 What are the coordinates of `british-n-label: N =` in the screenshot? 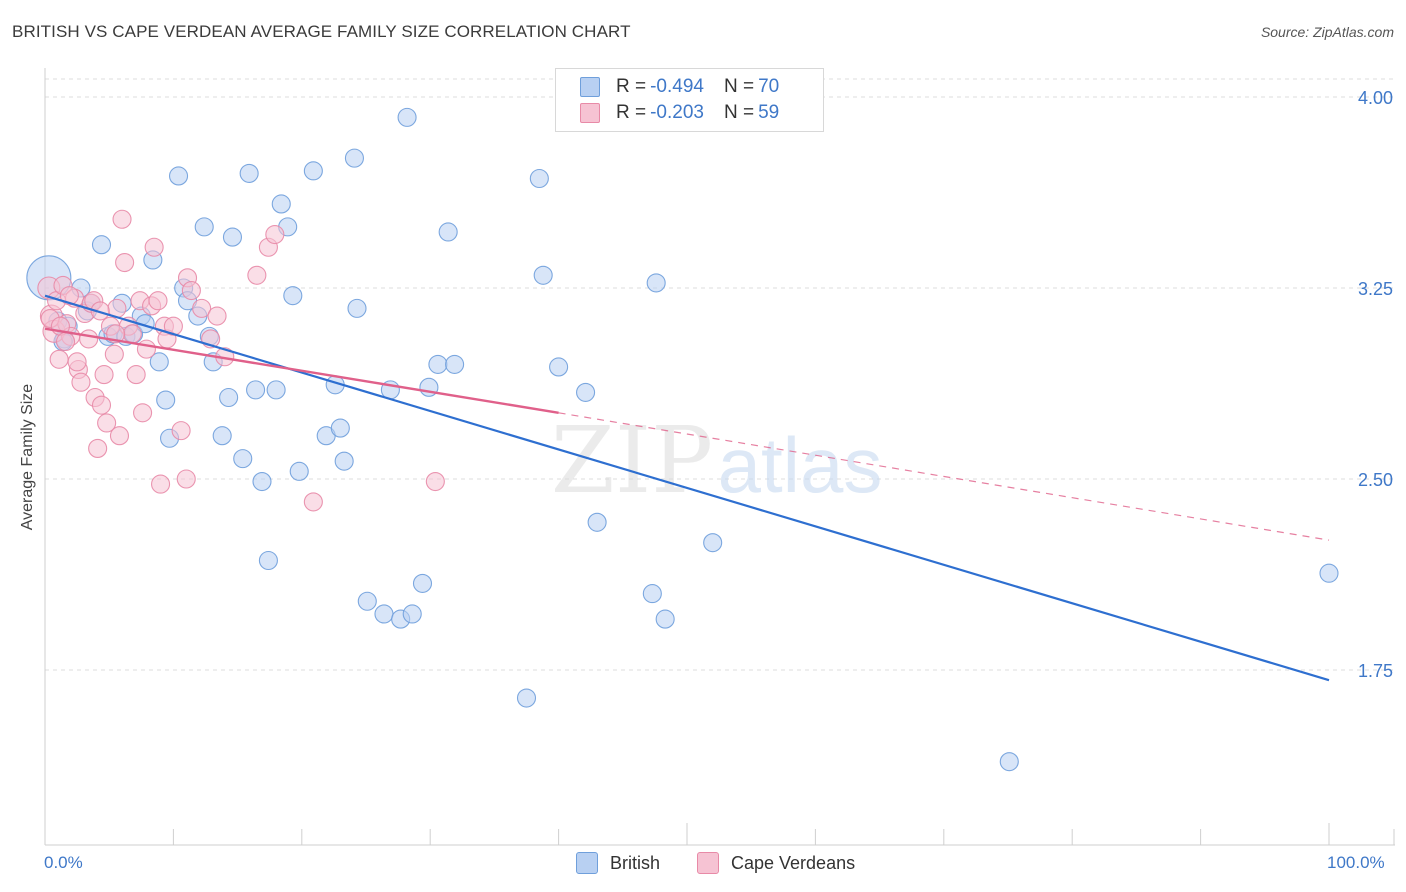 It's located at (739, 86).